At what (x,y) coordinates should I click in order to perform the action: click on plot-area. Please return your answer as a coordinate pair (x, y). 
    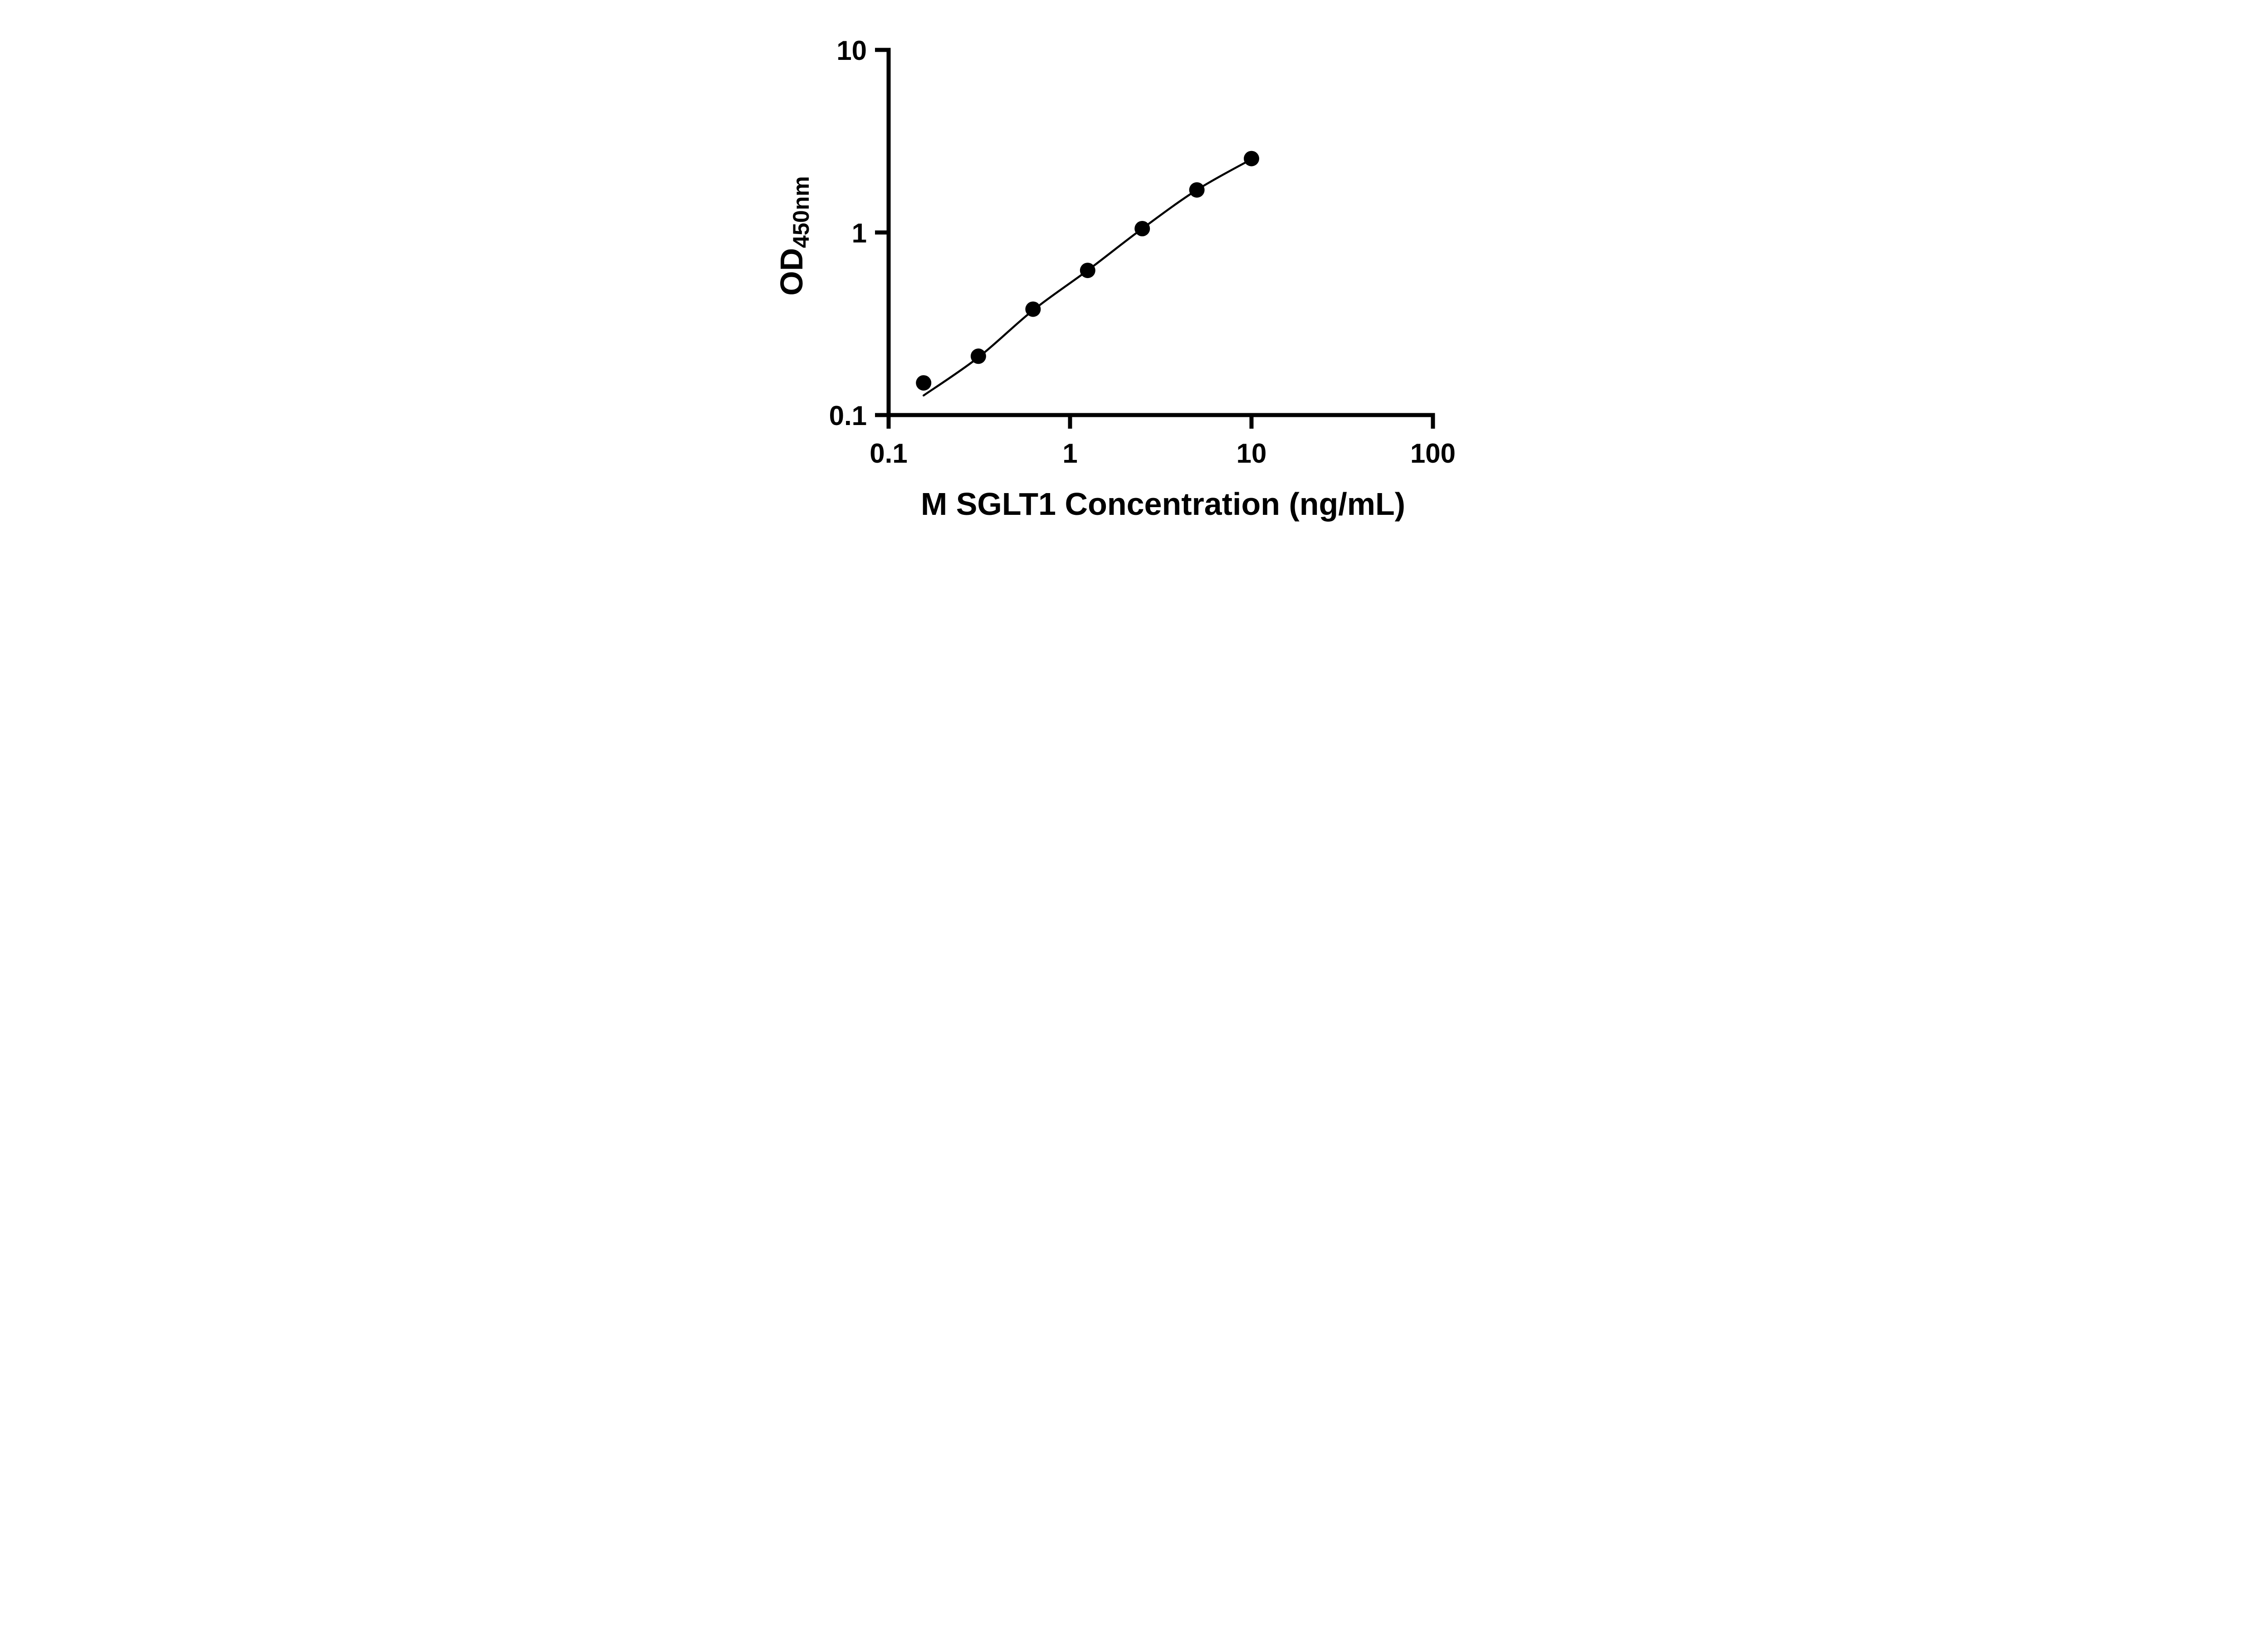
    Looking at the image, I should click on (1087, 274).